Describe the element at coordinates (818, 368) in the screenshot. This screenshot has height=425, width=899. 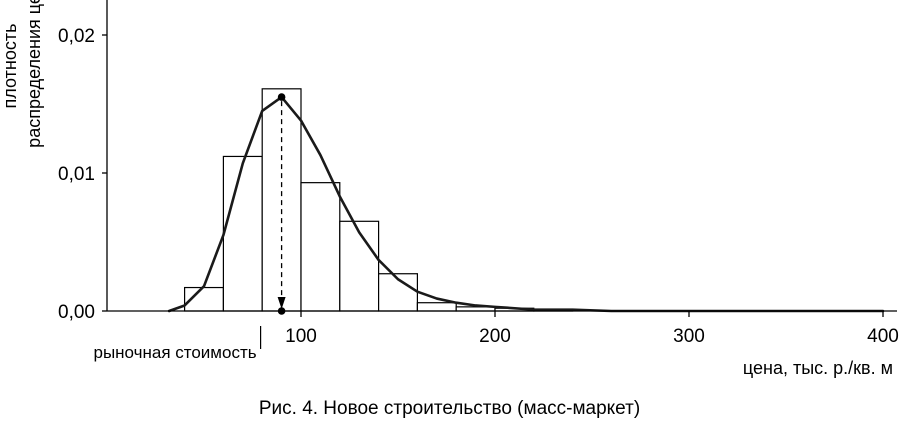
I see `x-axis-label: цена, тыс. р./кв. м` at that location.